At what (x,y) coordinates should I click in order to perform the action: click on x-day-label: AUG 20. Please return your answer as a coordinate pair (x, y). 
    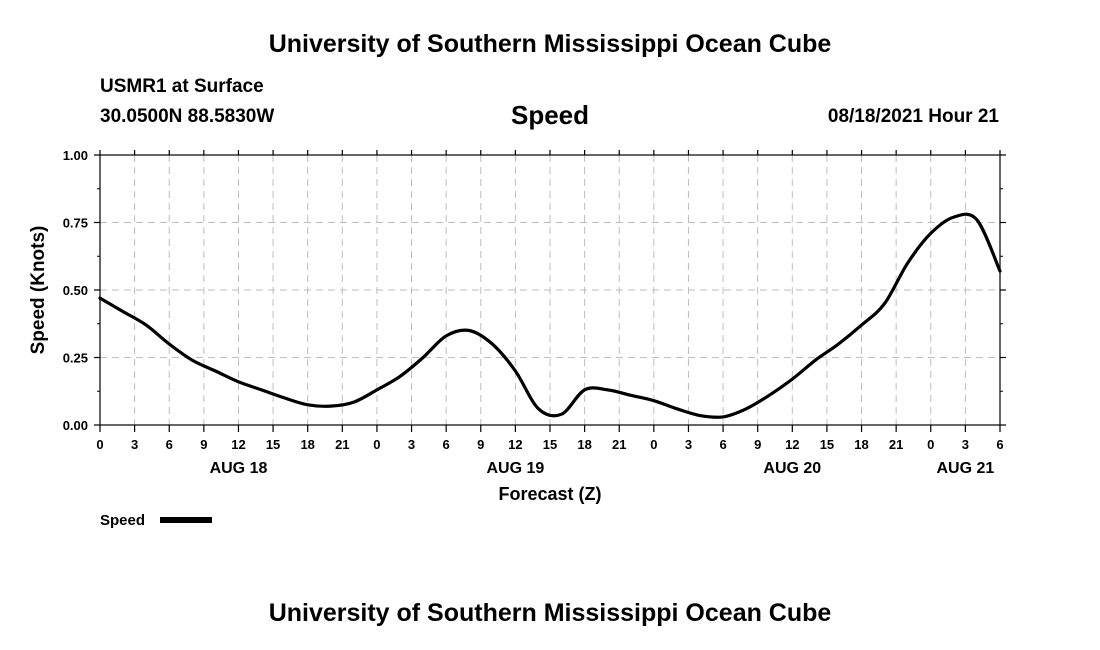
    Looking at the image, I should click on (792, 468).